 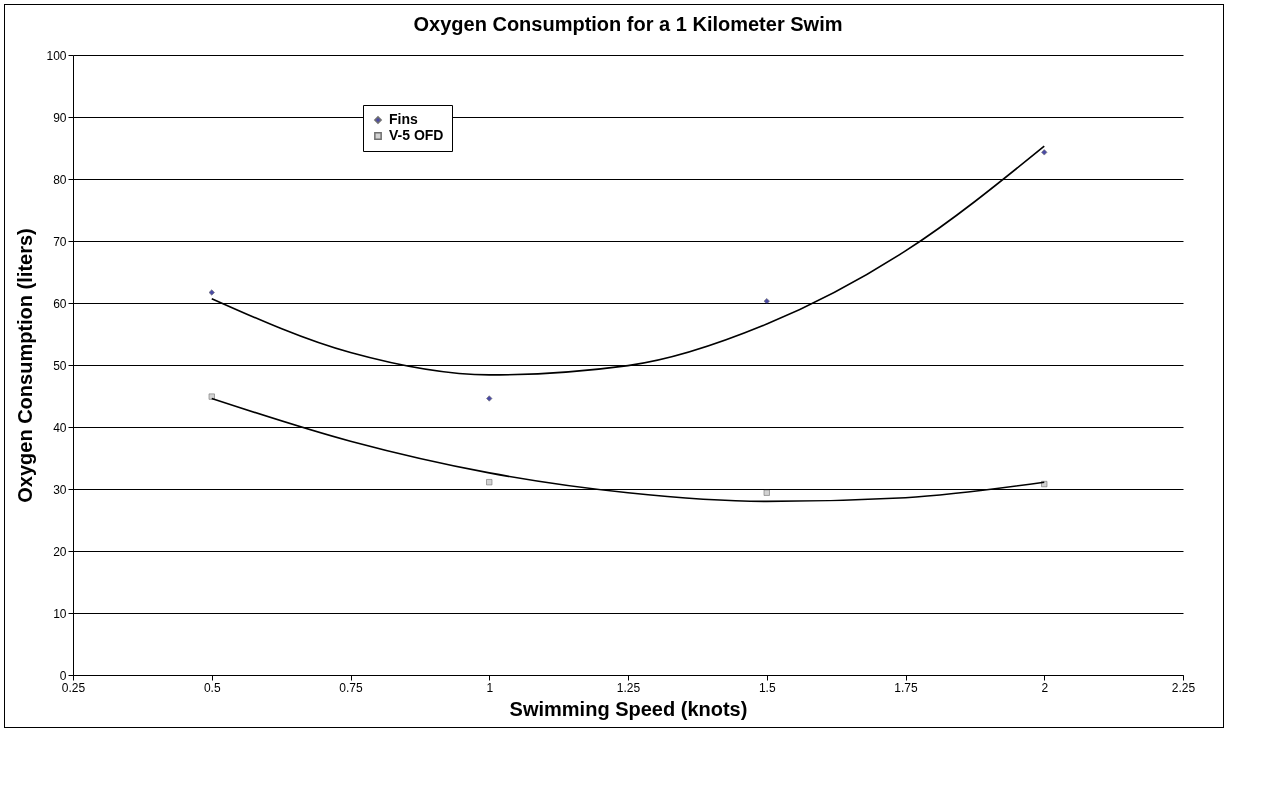 What do you see at coordinates (212, 687) in the screenshot?
I see `x-tick-label: 0.5` at bounding box center [212, 687].